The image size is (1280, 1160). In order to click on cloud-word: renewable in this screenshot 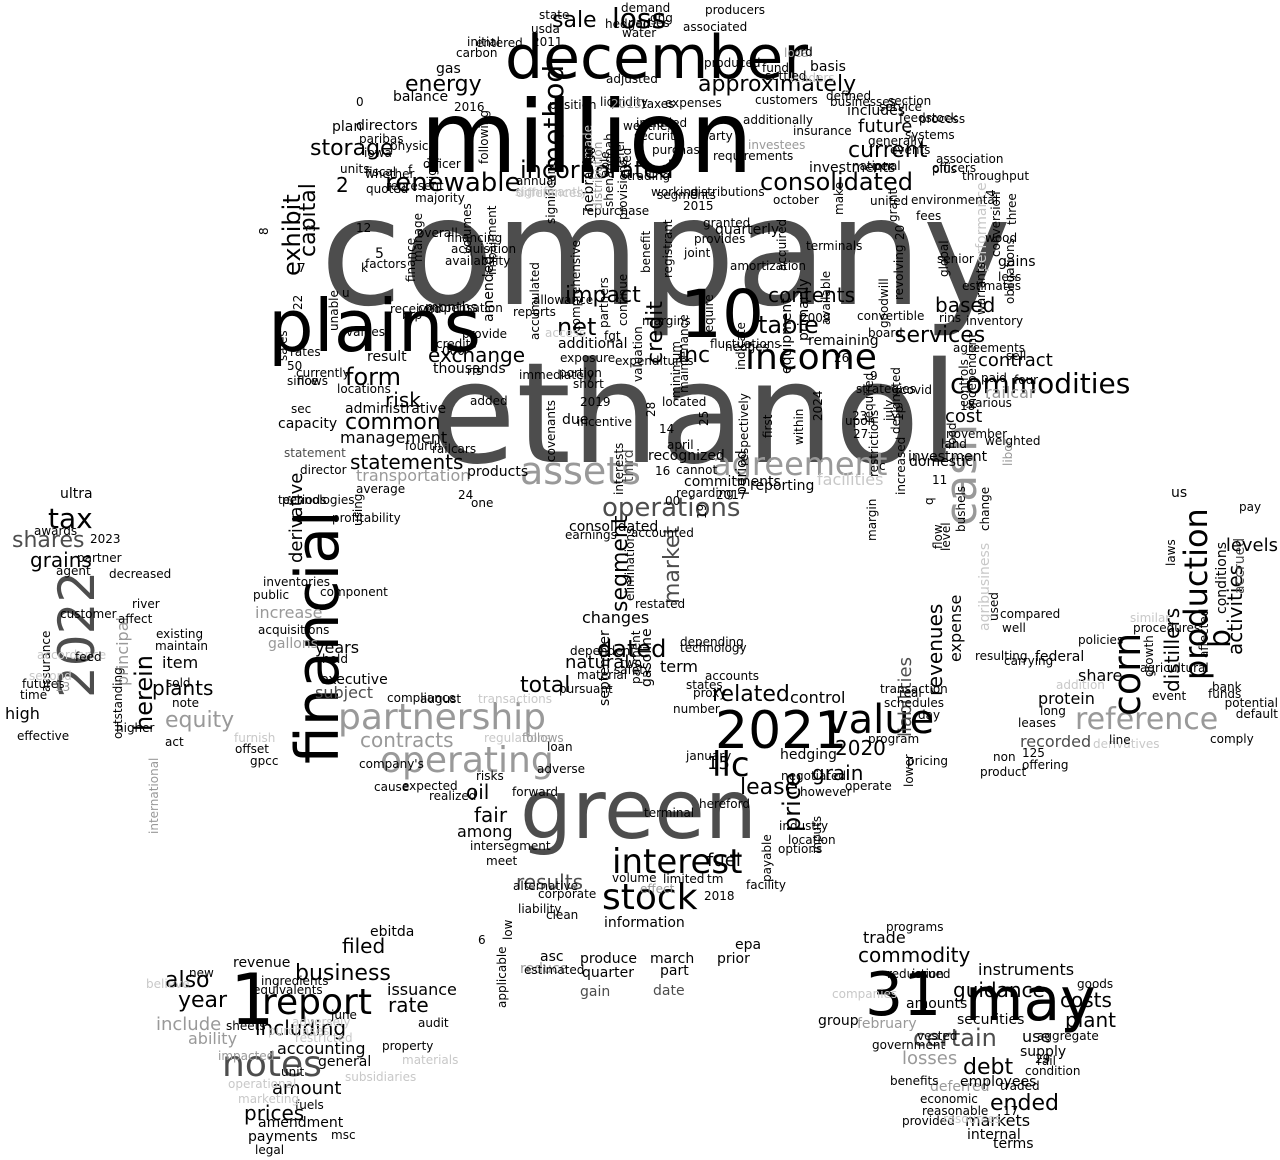, I will do `click(453, 183)`.